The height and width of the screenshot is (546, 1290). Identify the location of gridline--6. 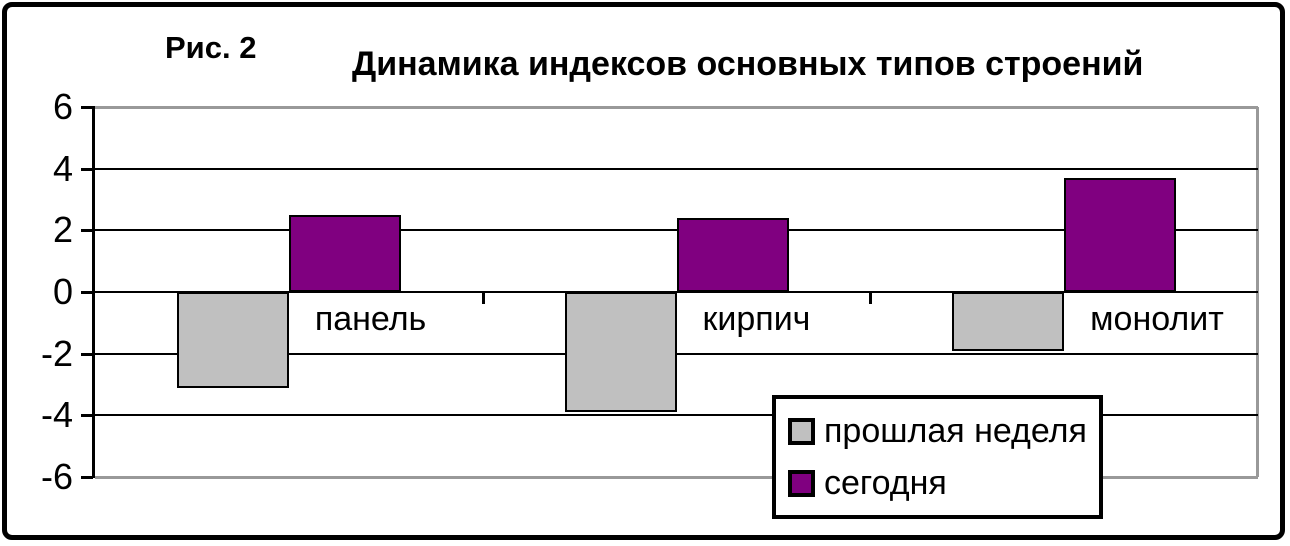
(676, 477).